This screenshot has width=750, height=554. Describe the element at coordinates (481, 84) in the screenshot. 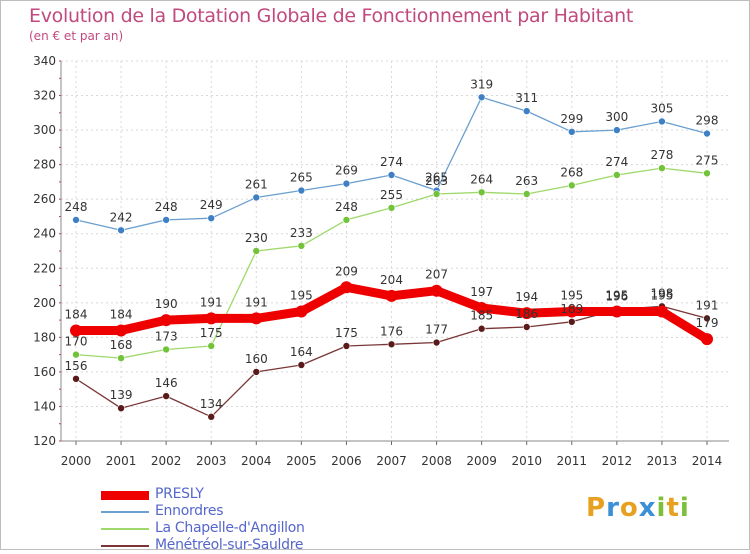

I see `data-label: 319` at that location.